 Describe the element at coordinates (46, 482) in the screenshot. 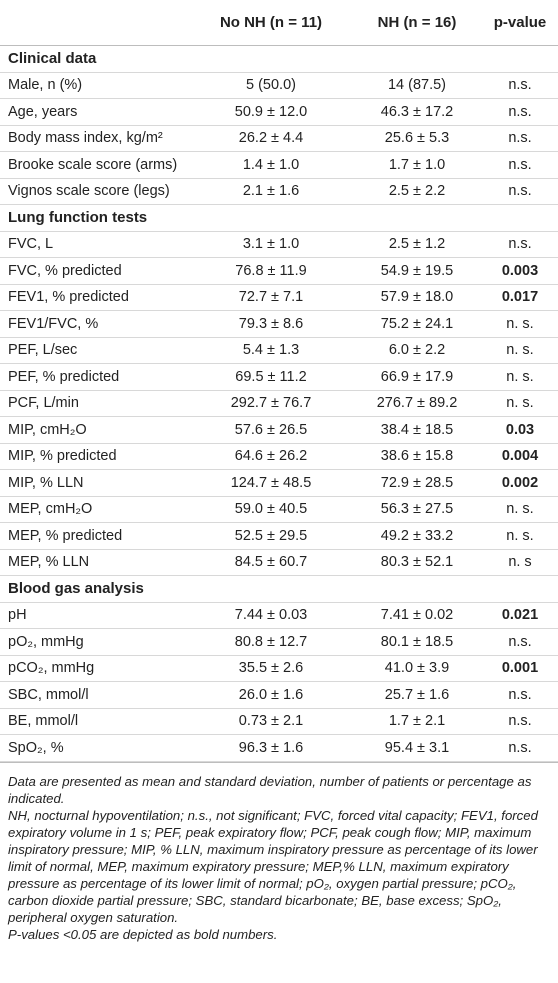

I see `row-label: MIP, % LLN` at that location.